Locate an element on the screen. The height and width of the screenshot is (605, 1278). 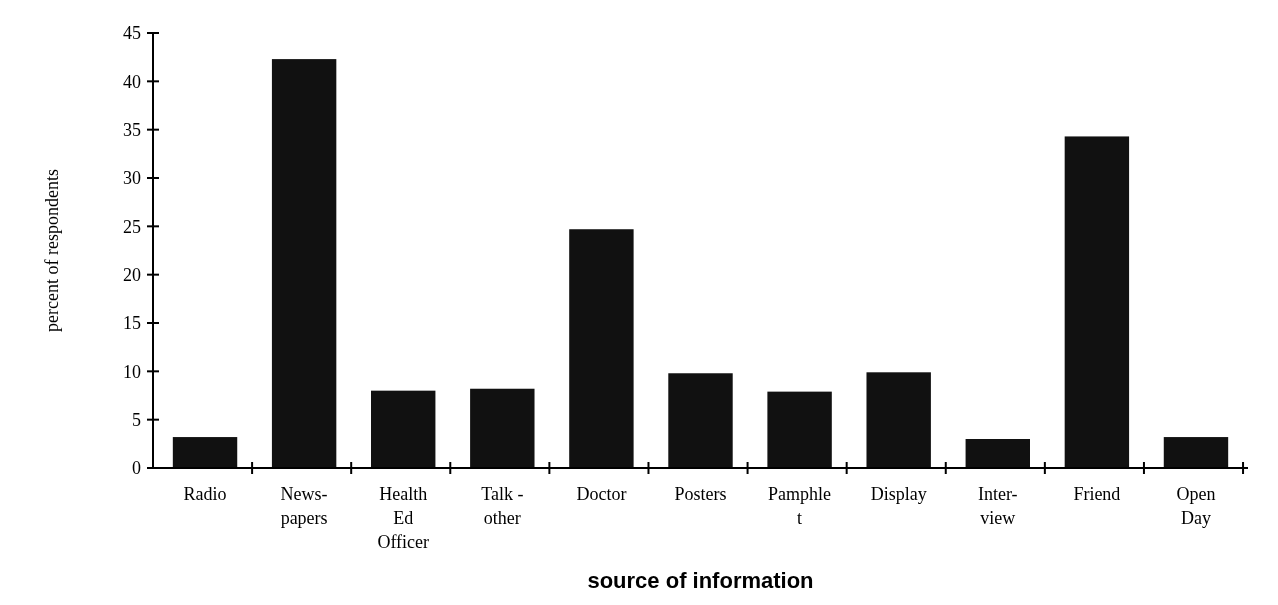
y-tick-label: 10 is located at coordinates (132, 371).